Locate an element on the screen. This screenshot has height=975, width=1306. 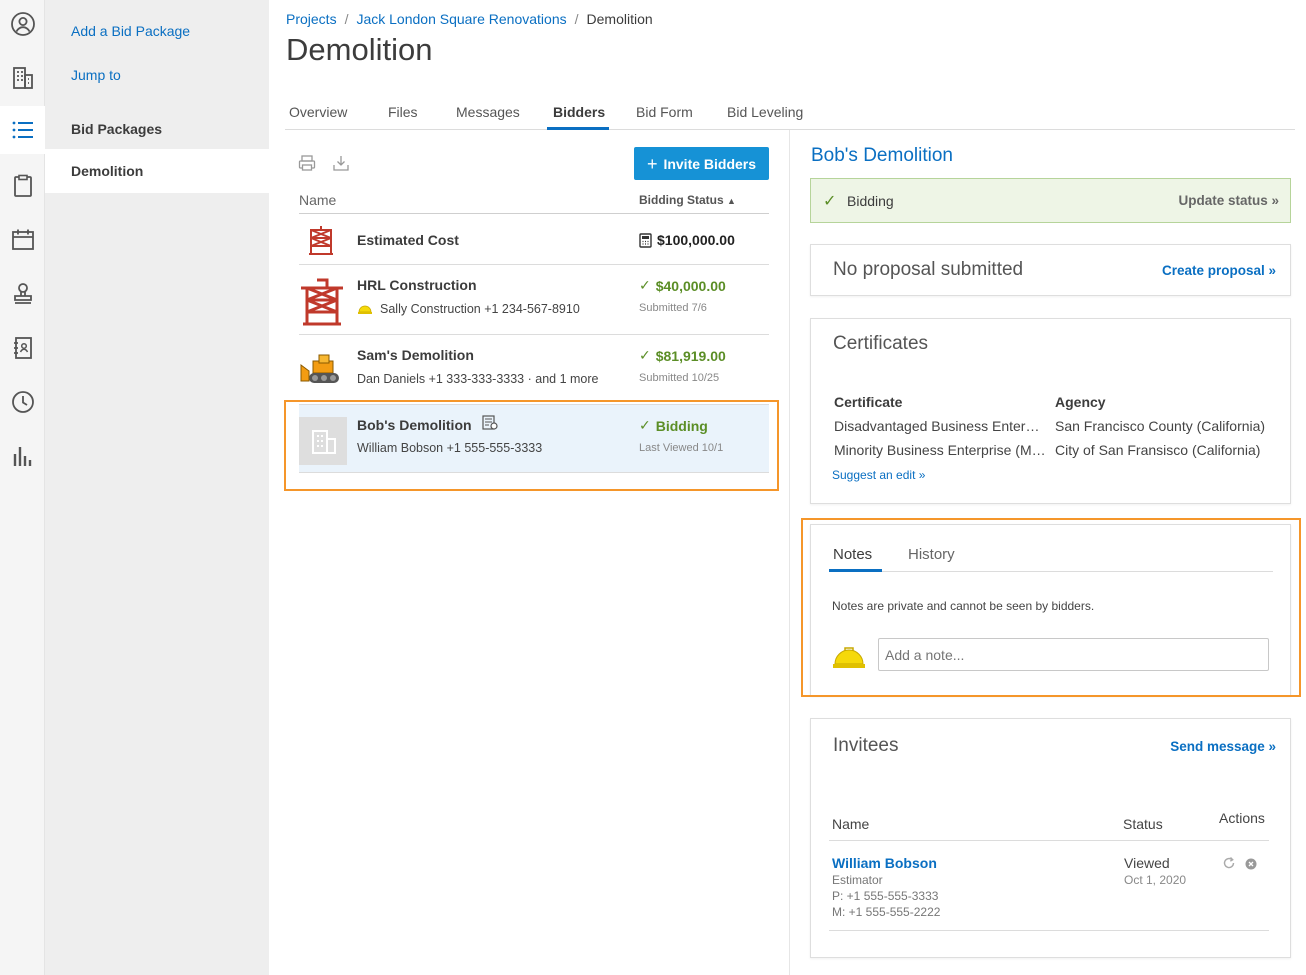
estimated-cost-value: $100,000.00 is located at coordinates (696, 240).